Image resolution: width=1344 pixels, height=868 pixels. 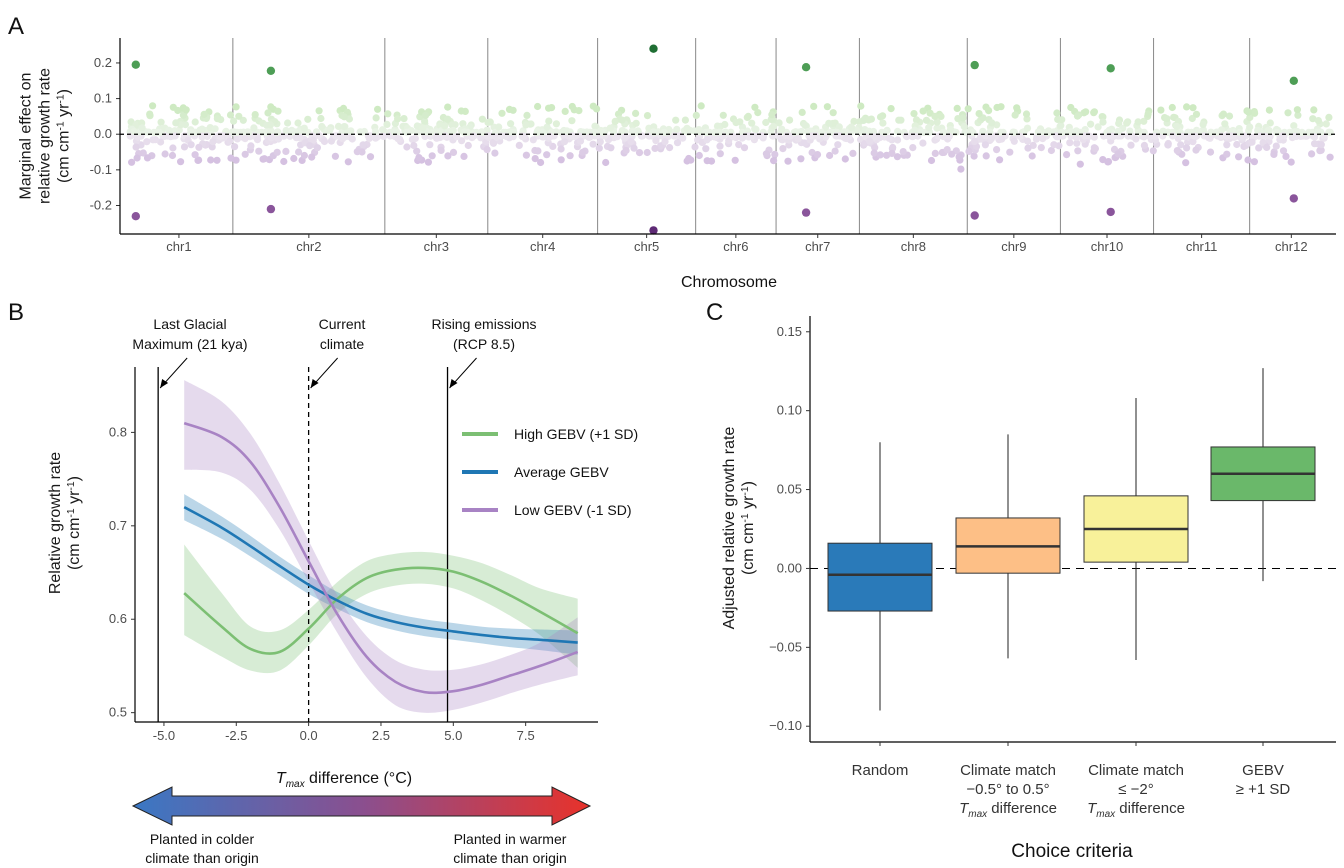 I want to click on a-ytick-label: -0.1, so click(x=101, y=169).